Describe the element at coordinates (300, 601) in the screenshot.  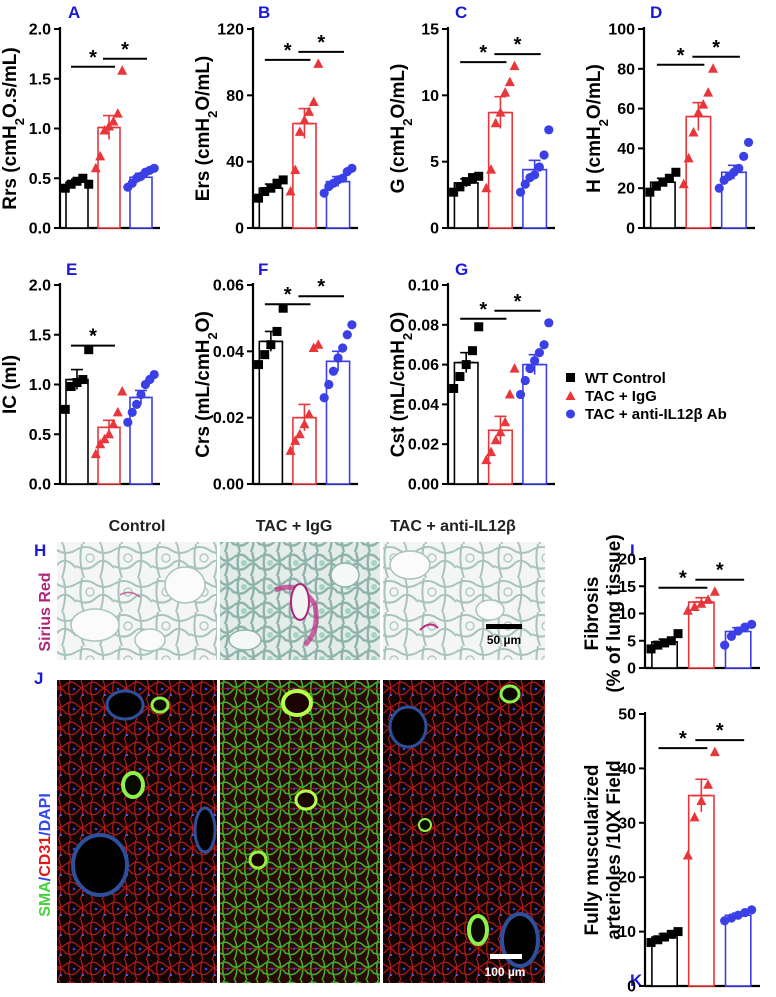
I see `histology-sirius-tac-igg` at that location.